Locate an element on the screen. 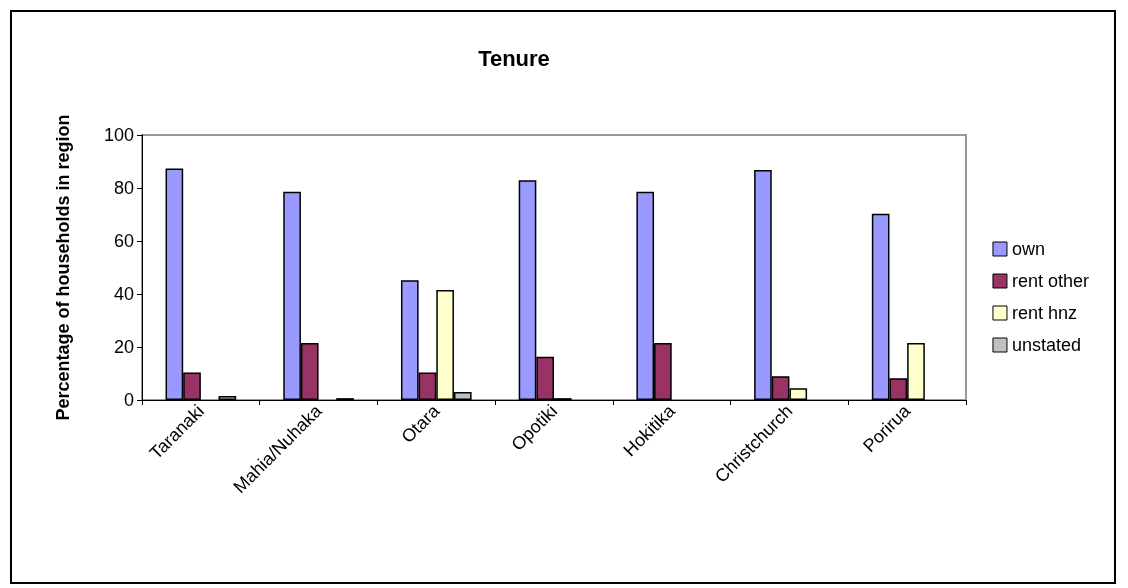  y-tick-label: 80 is located at coordinates (123, 188).